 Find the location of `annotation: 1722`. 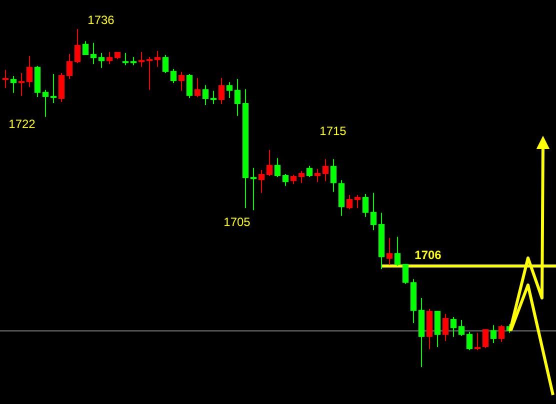

annotation: 1722 is located at coordinates (22, 124).